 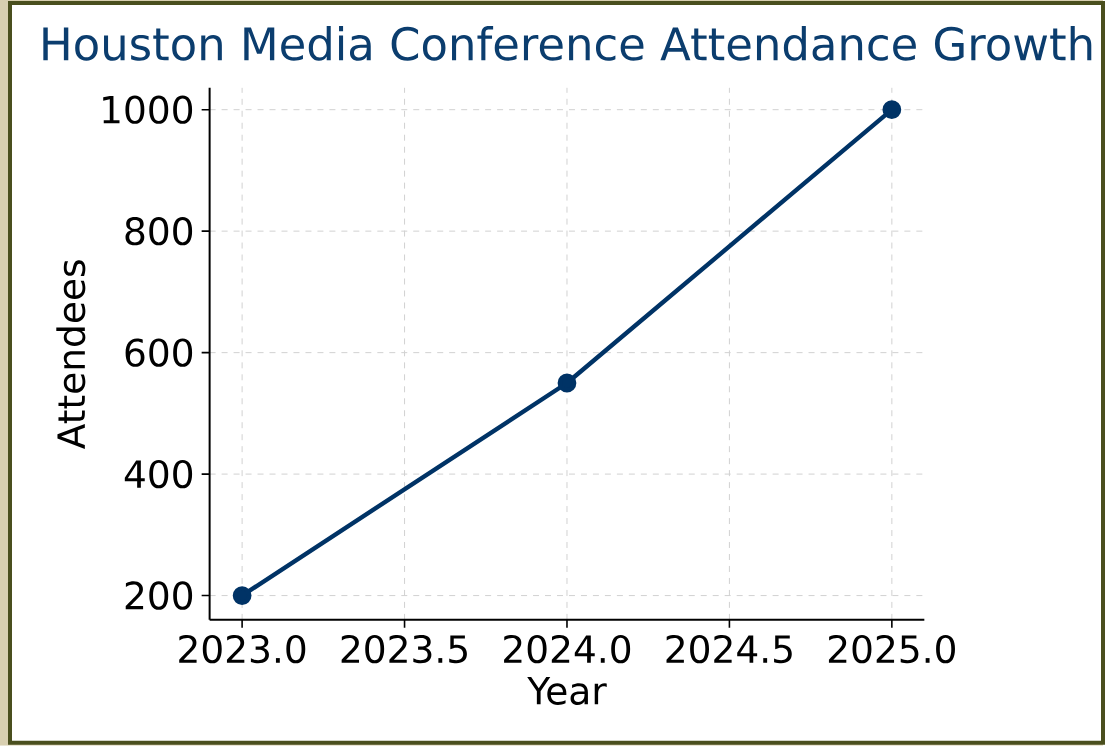 I want to click on x-tick-label: 2024.0, so click(x=567, y=649).